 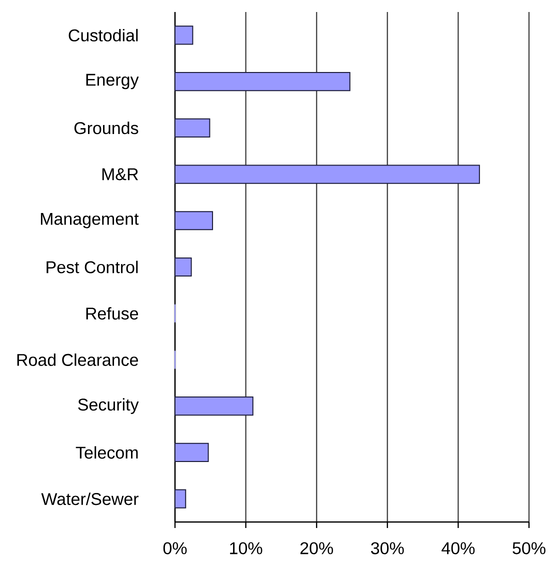 I want to click on y-tick-label: Water/Sewer, so click(x=90, y=499).